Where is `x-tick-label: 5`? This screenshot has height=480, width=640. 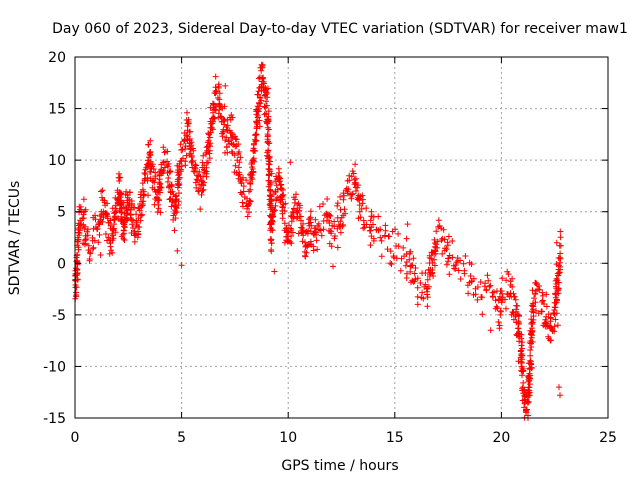 x-tick-label: 5 is located at coordinates (181, 438).